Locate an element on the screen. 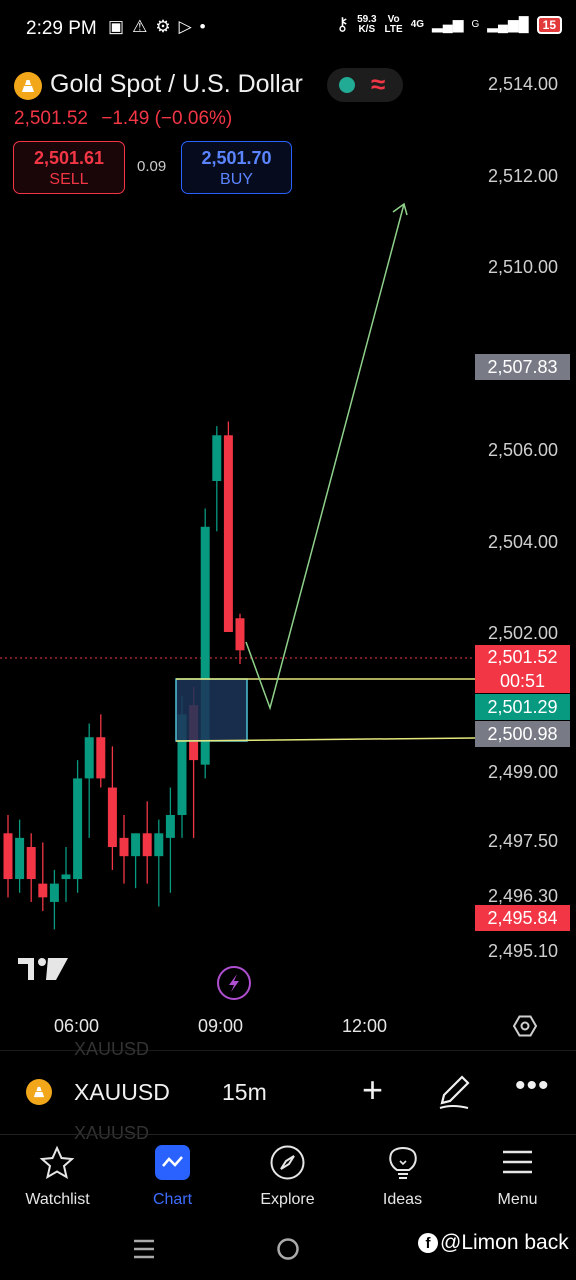  app-notification-icon: ▣ is located at coordinates (120, 26).